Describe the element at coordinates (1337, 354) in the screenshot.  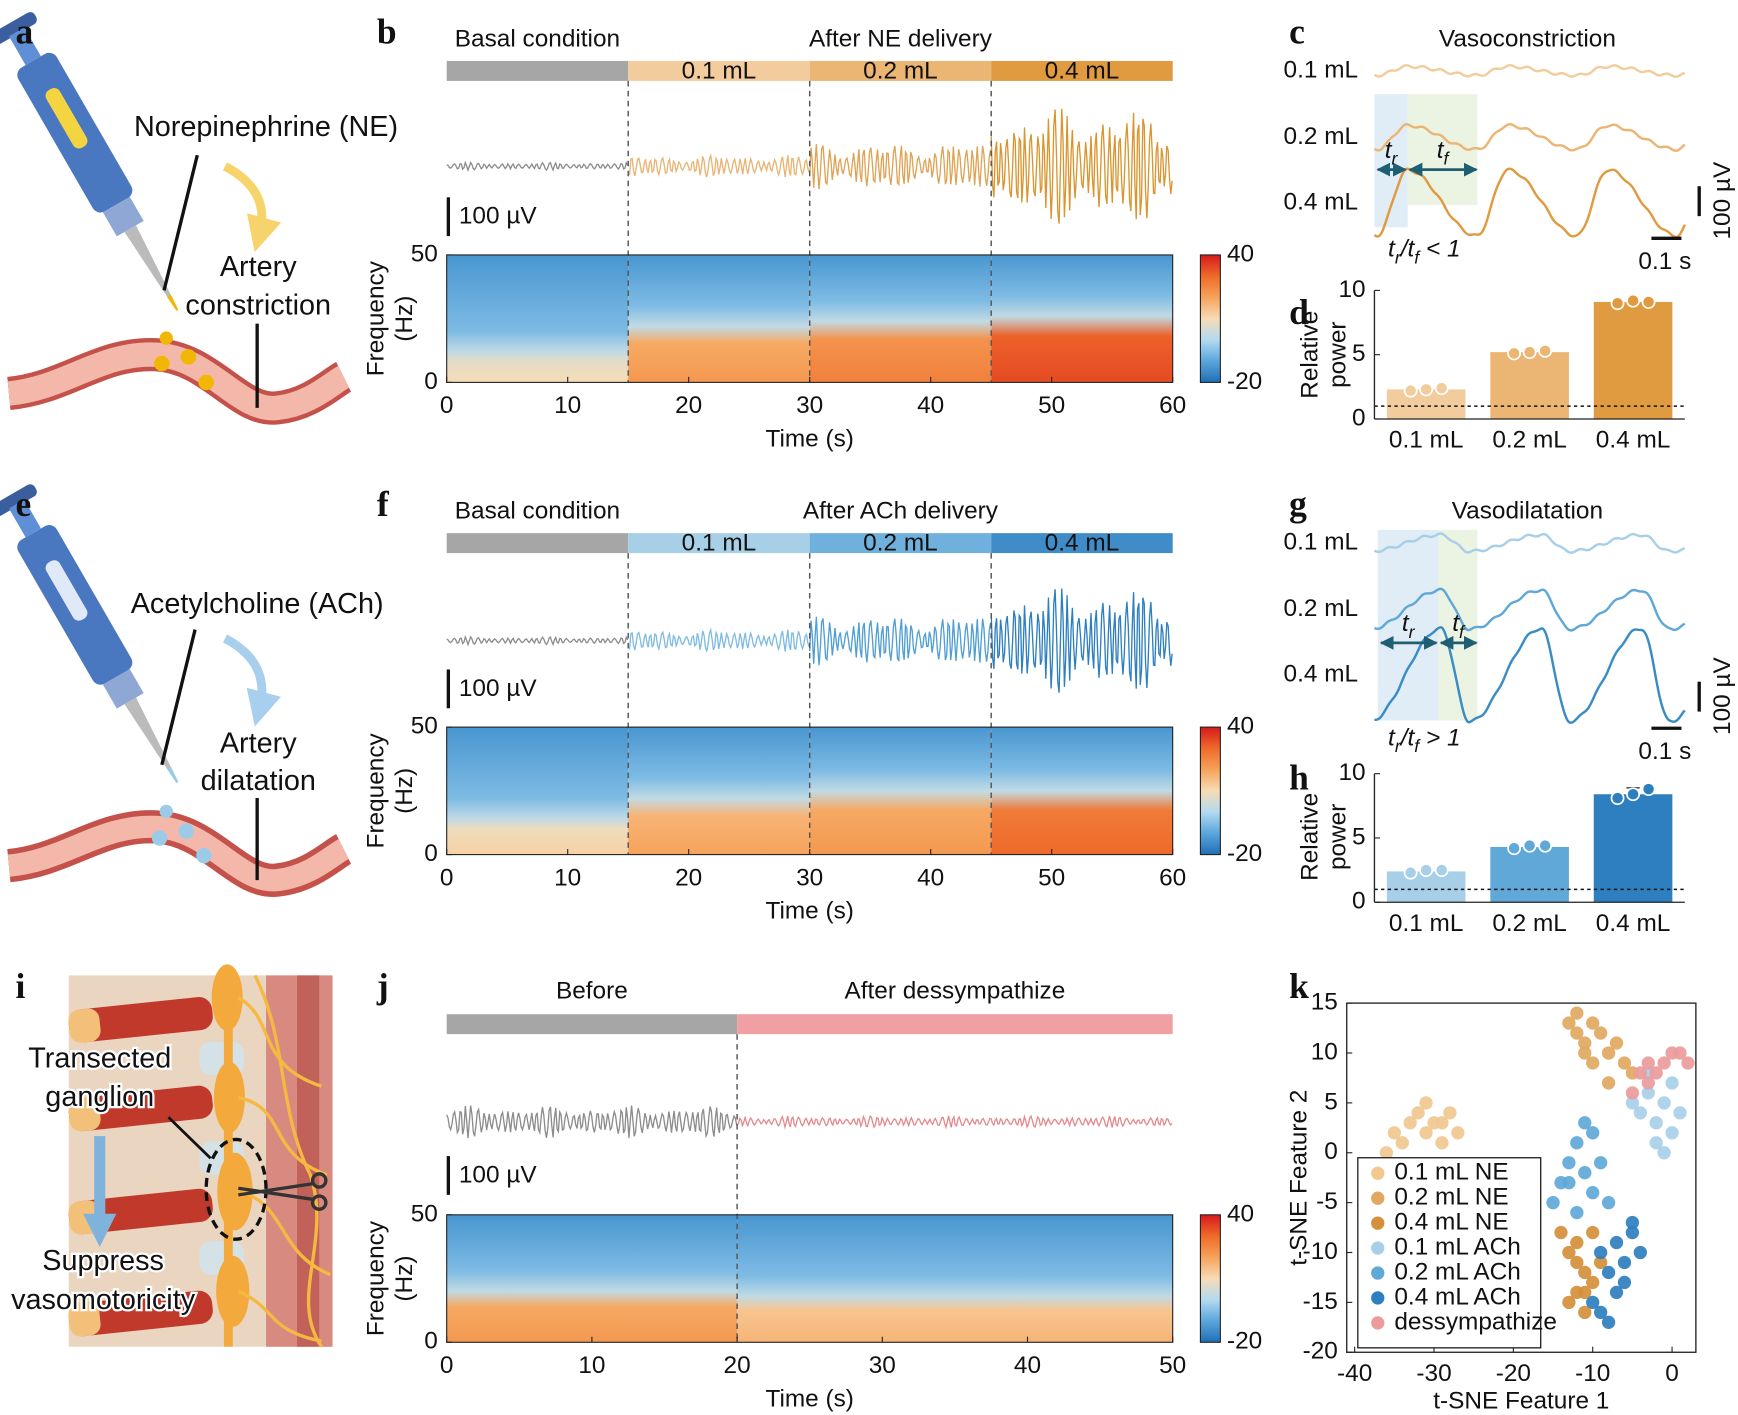
I see `y-axis-label: power` at that location.